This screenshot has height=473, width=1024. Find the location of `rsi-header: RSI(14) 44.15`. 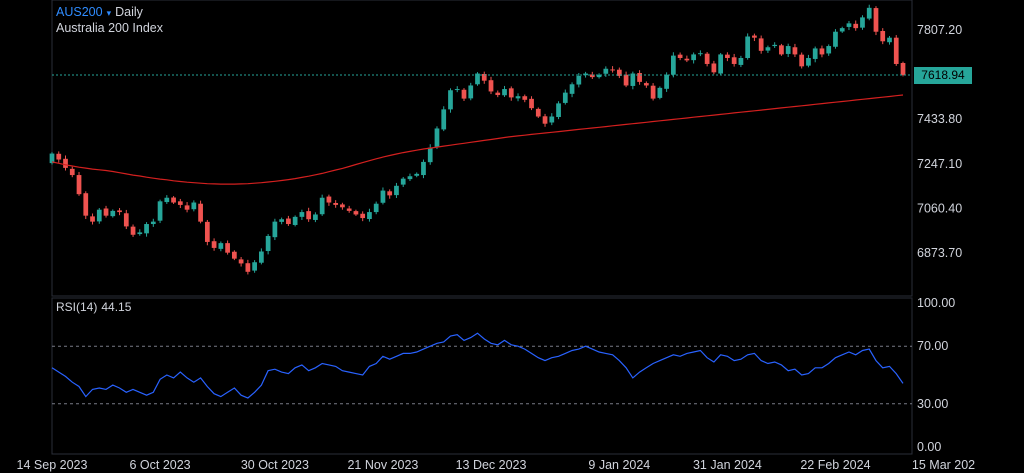

rsi-header: RSI(14) 44.15 is located at coordinates (95, 307).